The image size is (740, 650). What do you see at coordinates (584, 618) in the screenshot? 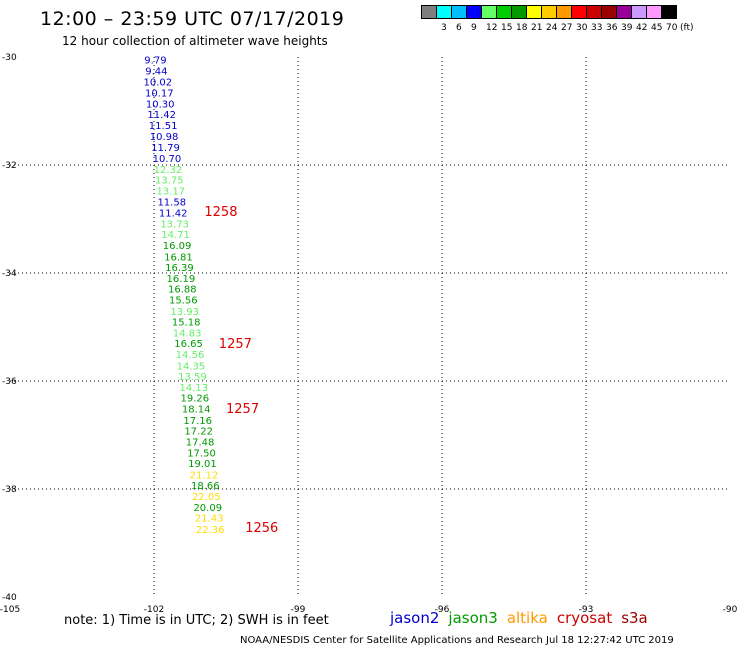
I see `satellite-cryosat: cryosat` at bounding box center [584, 618].